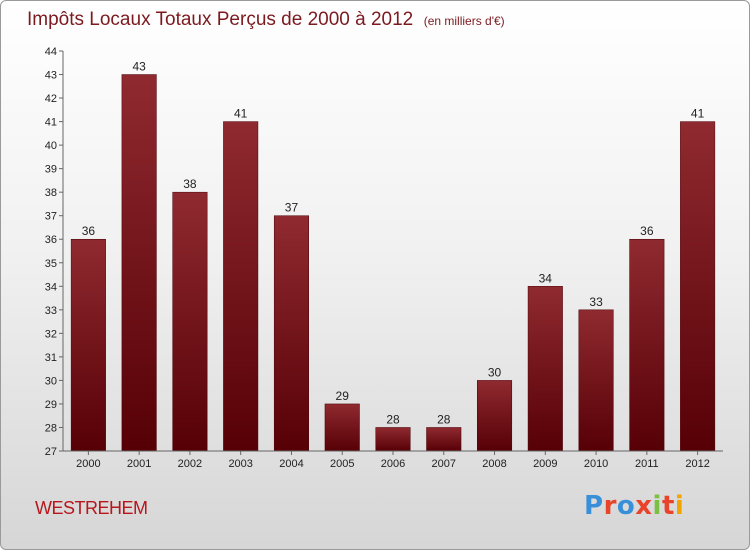 This screenshot has height=550, width=750. I want to click on y-tick-label: 43, so click(51, 76).